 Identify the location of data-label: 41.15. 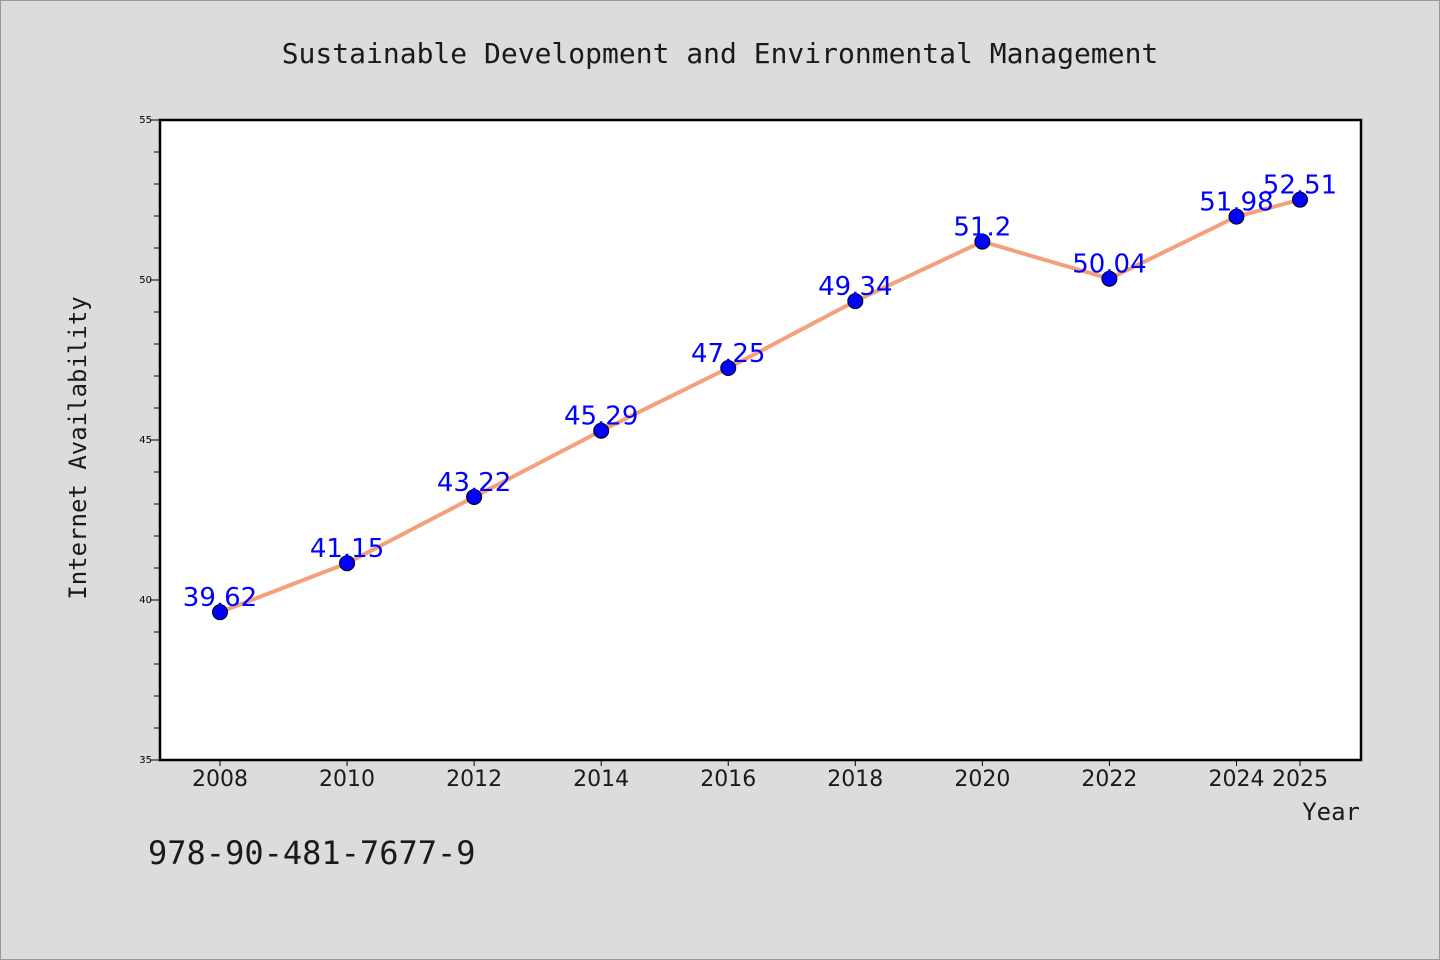
(347, 549).